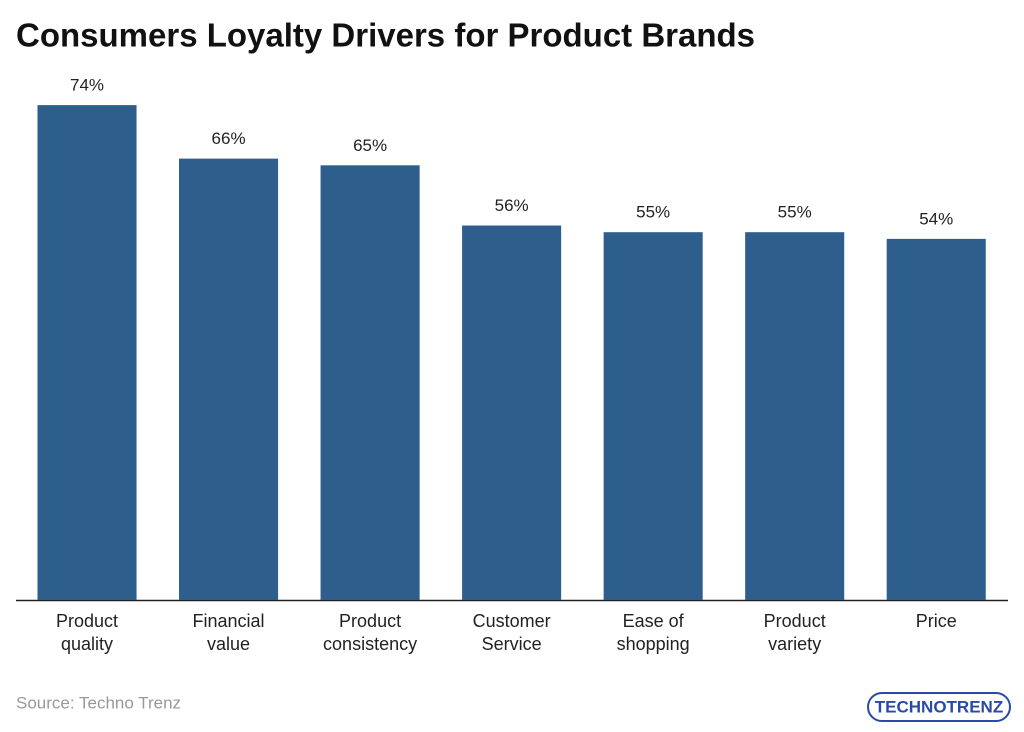 The width and height of the screenshot is (1024, 732). Describe the element at coordinates (370, 632) in the screenshot. I see `x-tick-label: Product consistency` at that location.